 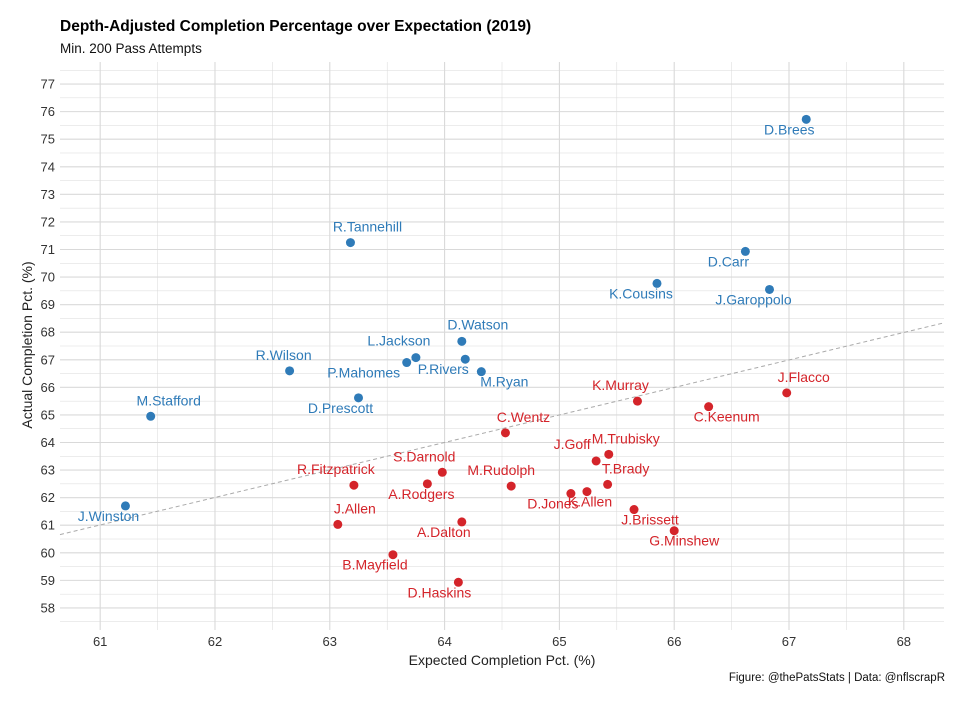 What do you see at coordinates (502, 641) in the screenshot?
I see `x-tick-labels: 61 62 63 64 65 66 67 68` at bounding box center [502, 641].